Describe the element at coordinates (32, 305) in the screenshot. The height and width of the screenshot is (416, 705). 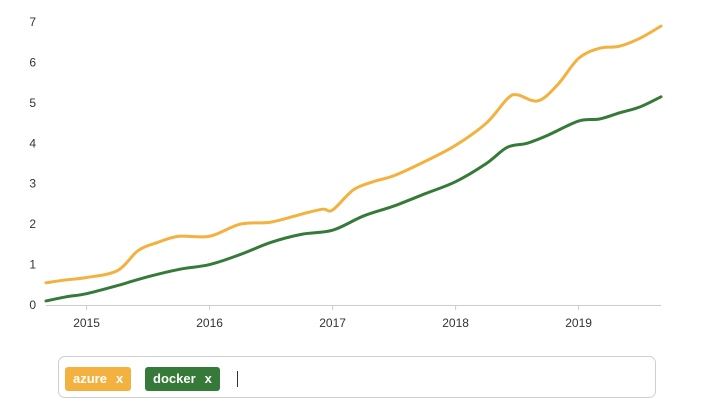
I see `y-tick-label: 0` at that location.